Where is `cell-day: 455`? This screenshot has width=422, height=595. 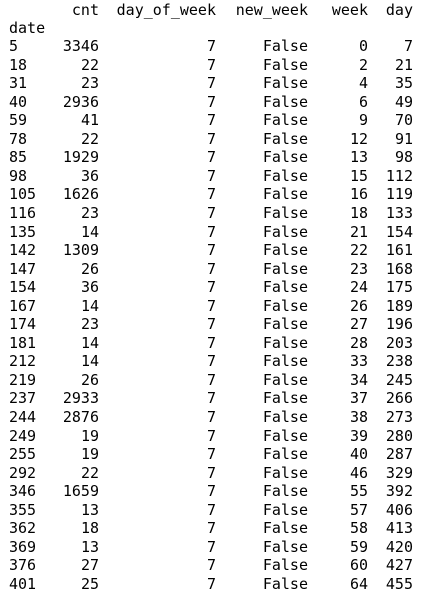
cell-day: 455 is located at coordinates (399, 583).